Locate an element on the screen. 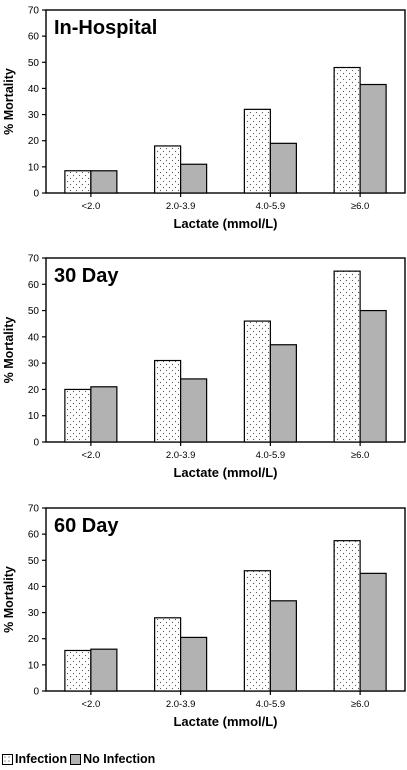 This screenshot has width=407, height=770. chart-title: 30 Day is located at coordinates (86, 276).